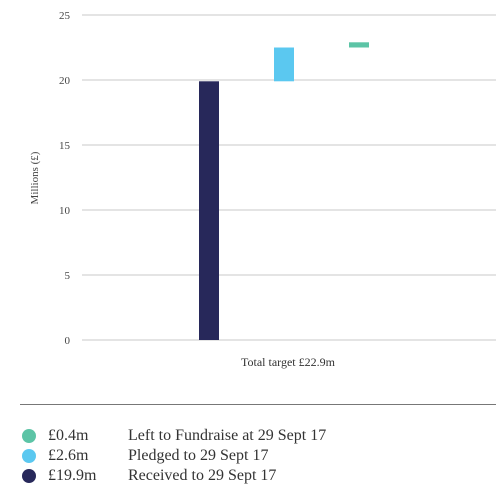  What do you see at coordinates (72, 475) in the screenshot?
I see `legend-amount: £19.9m` at bounding box center [72, 475].